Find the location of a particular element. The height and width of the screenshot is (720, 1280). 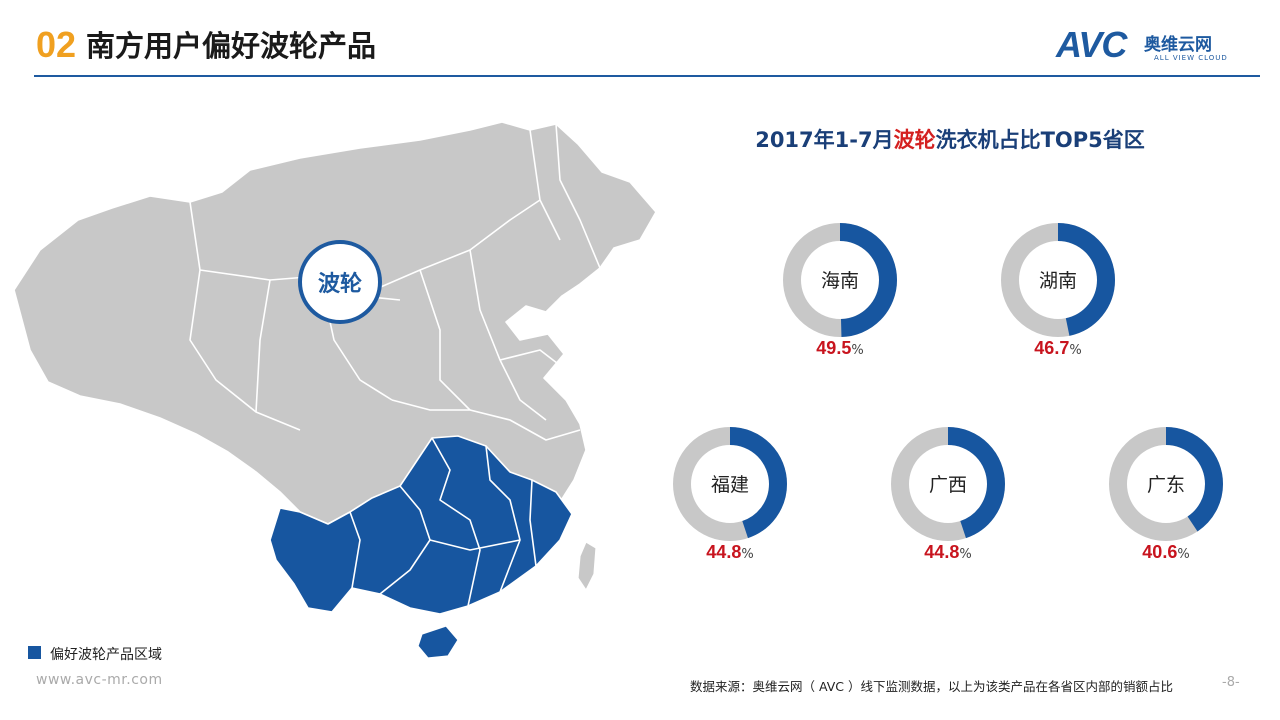

header: 02 南方用户偏好波轮产品 AVC 奥维云网 ALL VIEW CLOUD is located at coordinates (640, 40).